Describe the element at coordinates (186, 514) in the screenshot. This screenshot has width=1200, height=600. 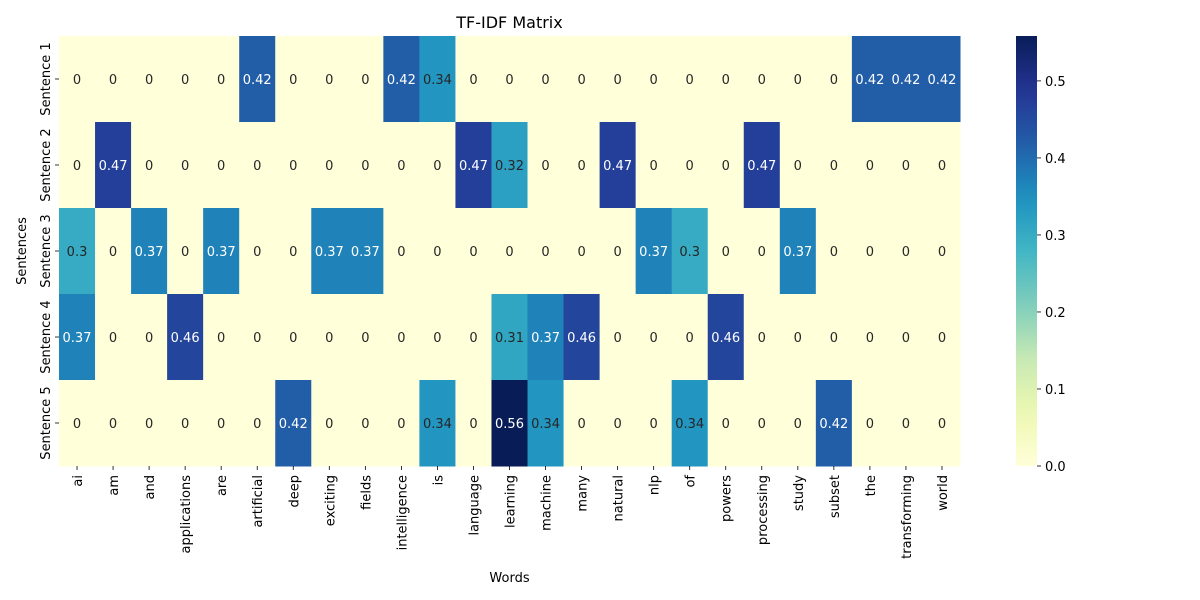
I see `x-tick-label: applications` at that location.